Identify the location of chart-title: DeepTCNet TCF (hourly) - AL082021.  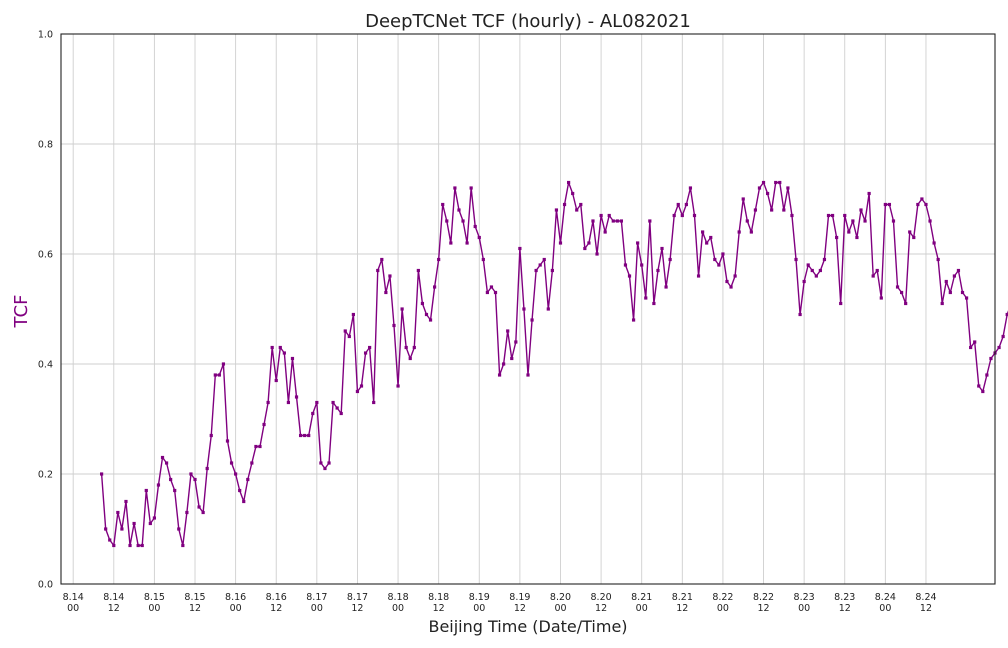
(528, 21).